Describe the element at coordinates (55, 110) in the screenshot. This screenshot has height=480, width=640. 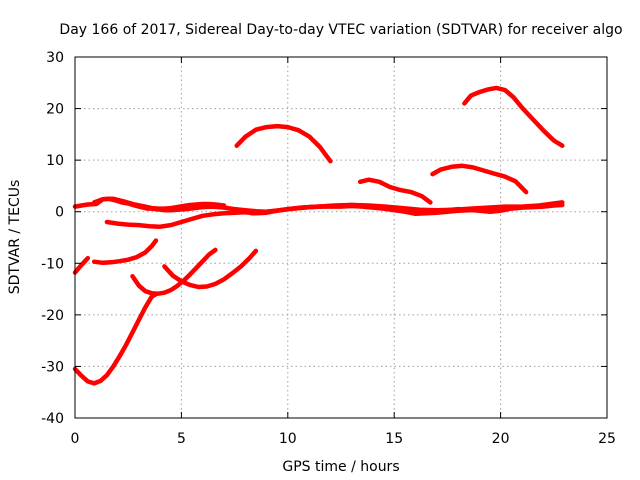
I see `y-tick-label: 20` at that location.